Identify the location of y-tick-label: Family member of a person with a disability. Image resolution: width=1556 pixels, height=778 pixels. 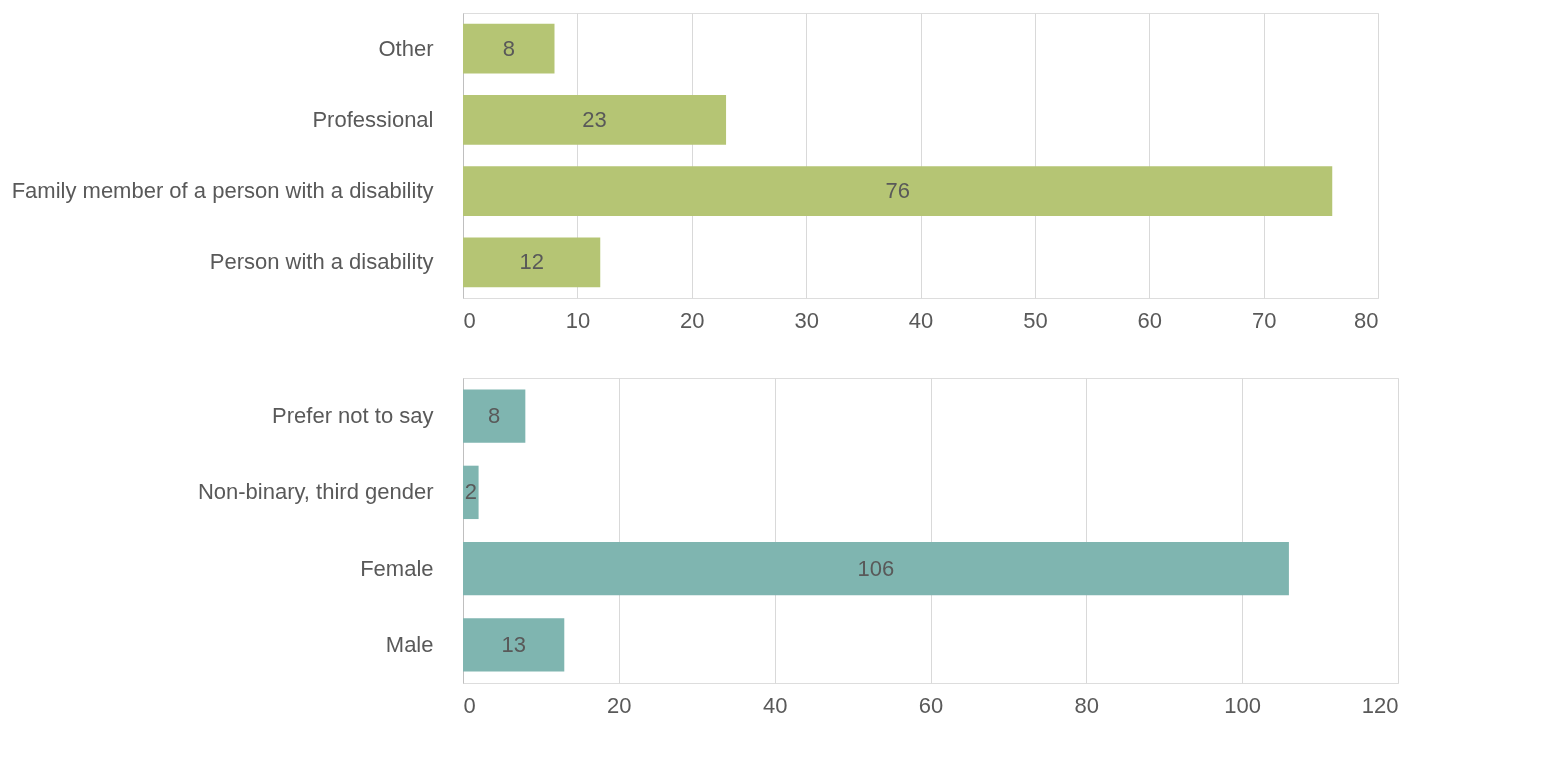
(222, 191).